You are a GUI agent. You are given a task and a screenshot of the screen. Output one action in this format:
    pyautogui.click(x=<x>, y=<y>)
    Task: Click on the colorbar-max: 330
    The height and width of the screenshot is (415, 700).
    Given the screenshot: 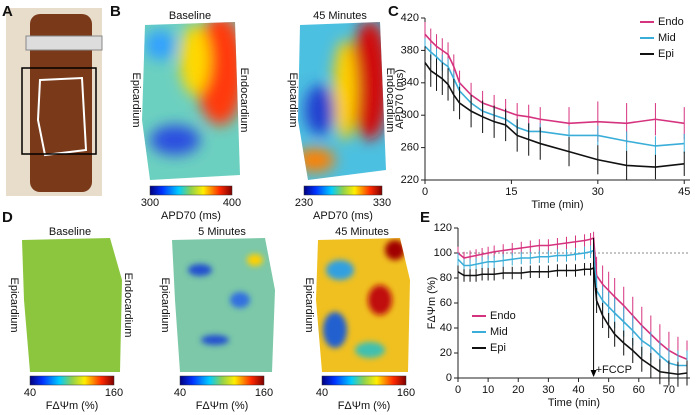 What is the action you would take?
    pyautogui.click(x=382, y=203)
    